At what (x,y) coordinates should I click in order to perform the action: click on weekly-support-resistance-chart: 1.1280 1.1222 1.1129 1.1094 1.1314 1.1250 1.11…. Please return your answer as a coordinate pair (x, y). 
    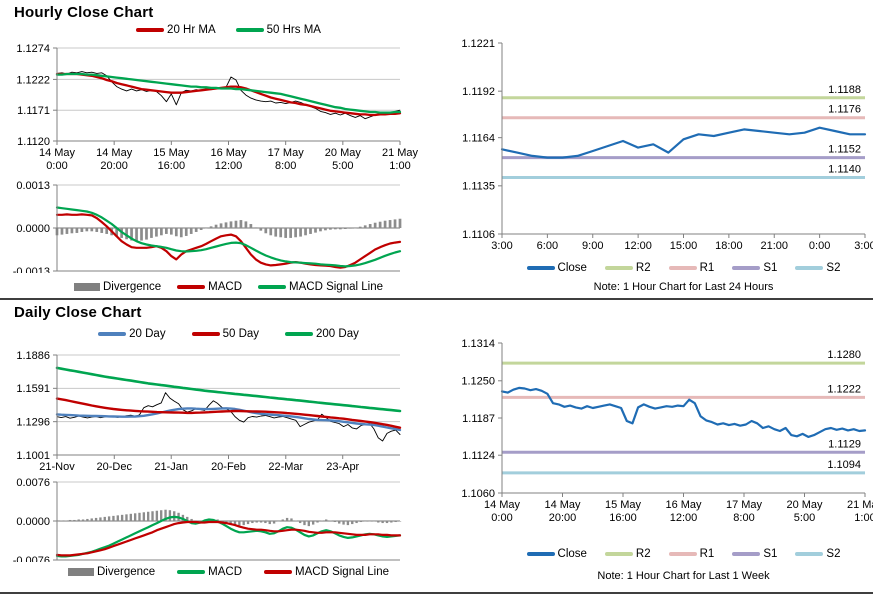
    Looking at the image, I should click on (667, 431).